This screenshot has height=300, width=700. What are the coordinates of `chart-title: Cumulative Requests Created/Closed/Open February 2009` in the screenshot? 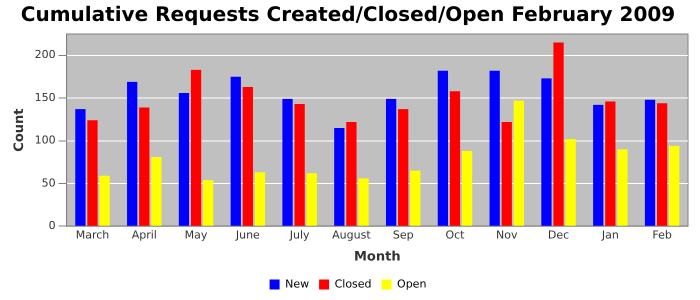 It's located at (348, 14).